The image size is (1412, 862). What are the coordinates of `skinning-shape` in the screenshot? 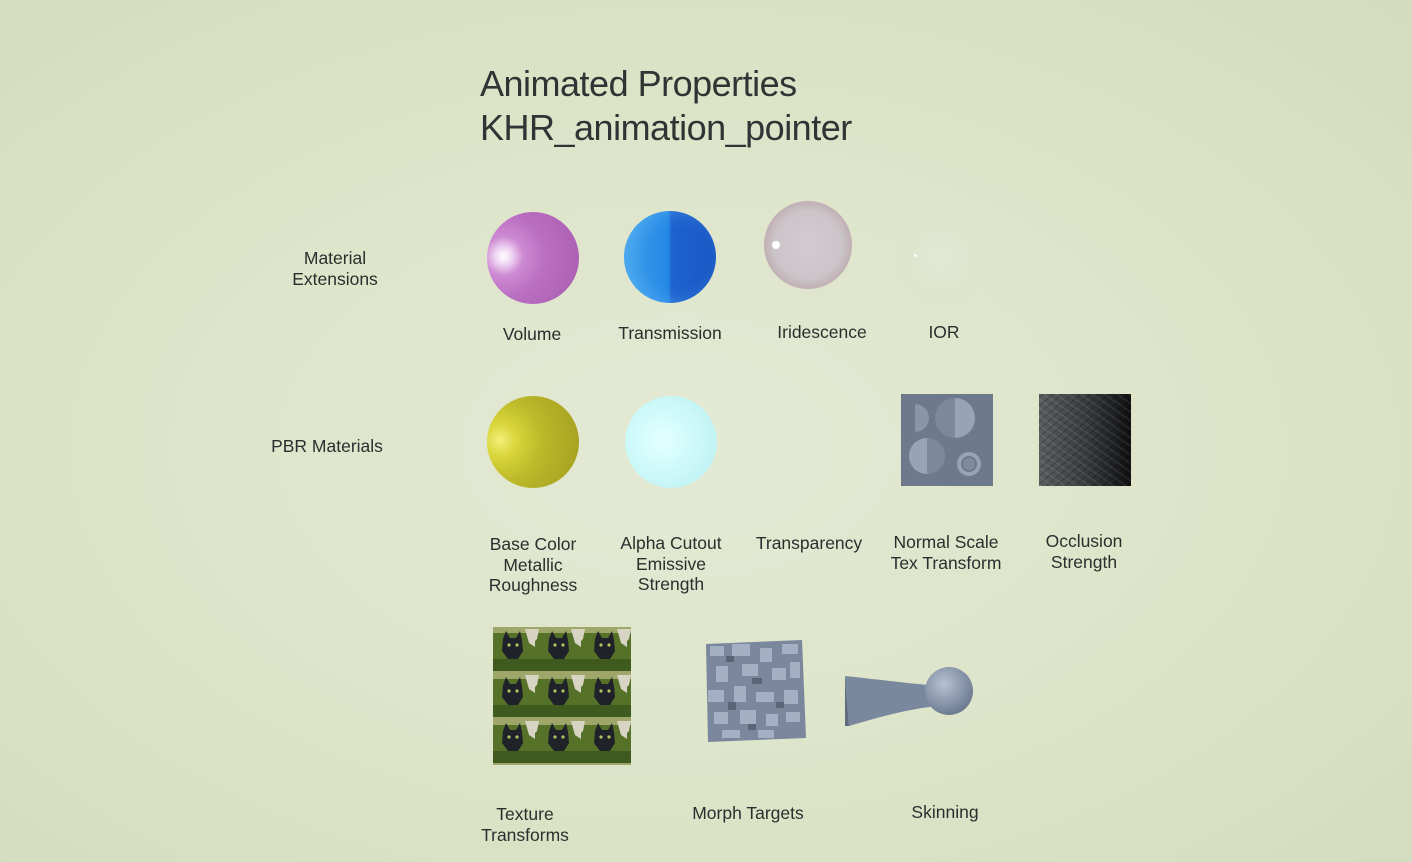 It's located at (909, 696).